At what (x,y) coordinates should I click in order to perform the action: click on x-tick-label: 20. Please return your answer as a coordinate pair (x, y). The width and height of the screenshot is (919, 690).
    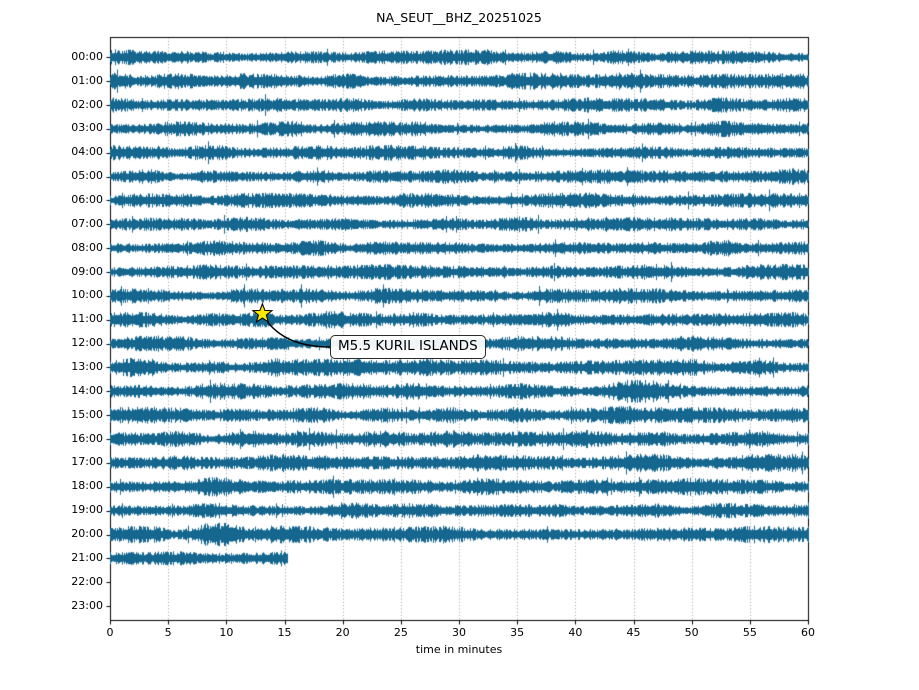
    Looking at the image, I should click on (342, 632).